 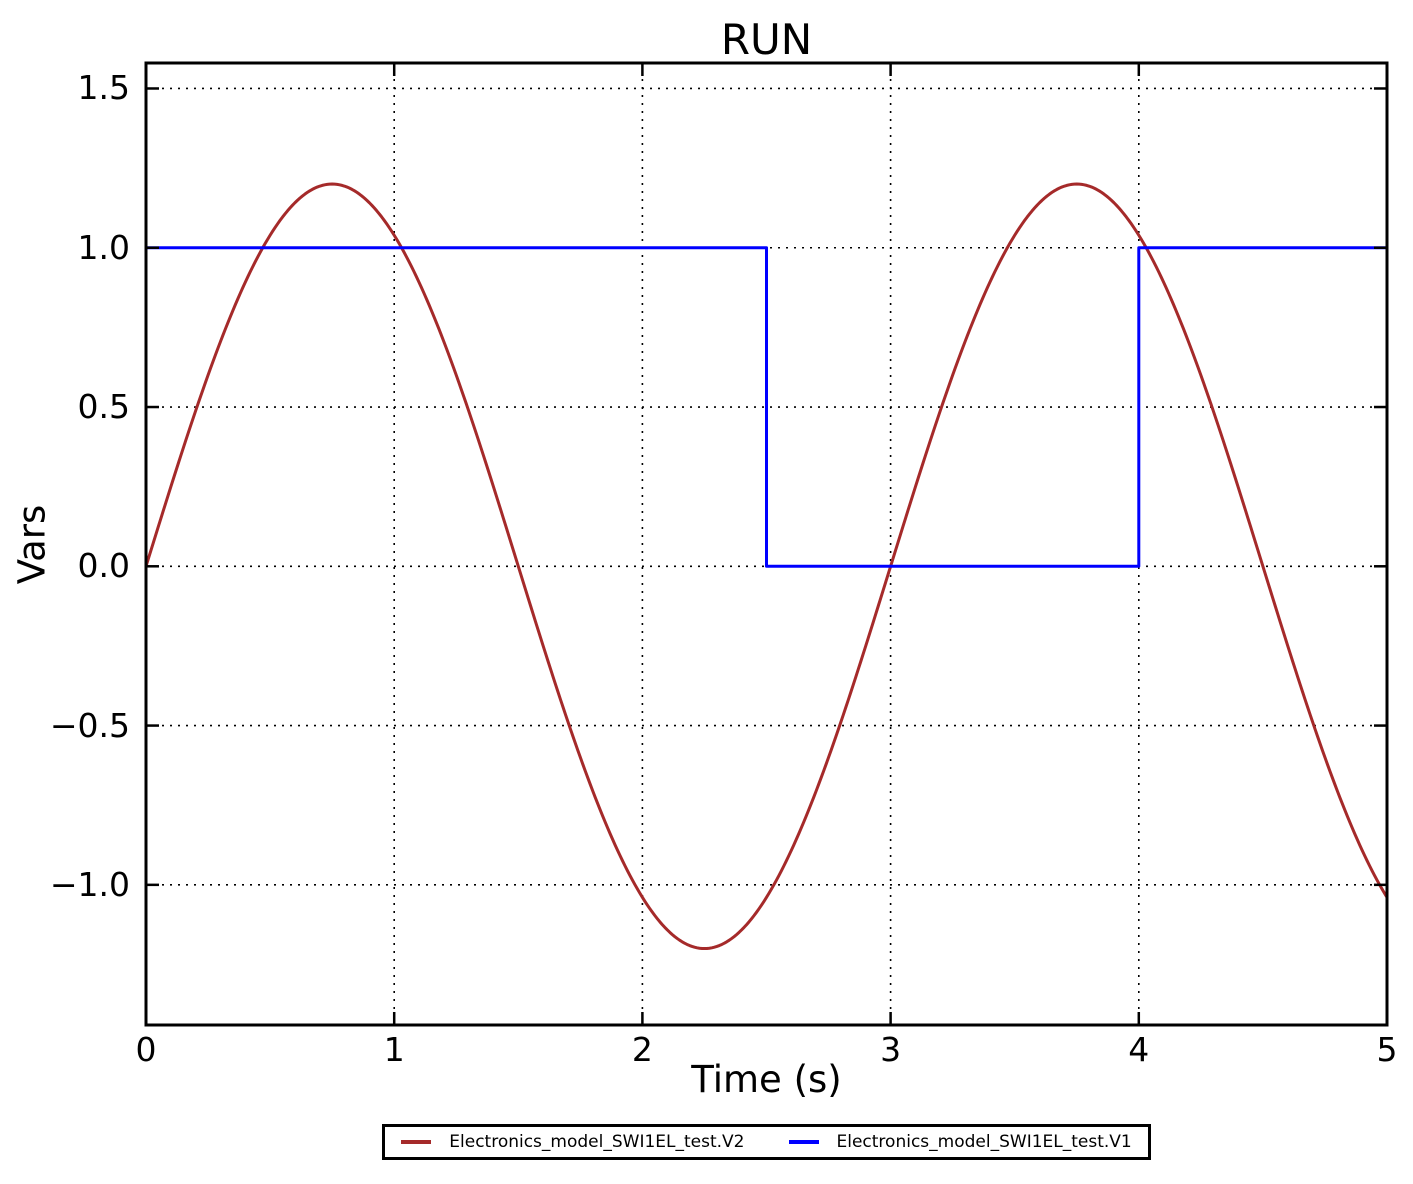 I want to click on y-tick-label-1.5: 1.5, so click(x=103, y=88).